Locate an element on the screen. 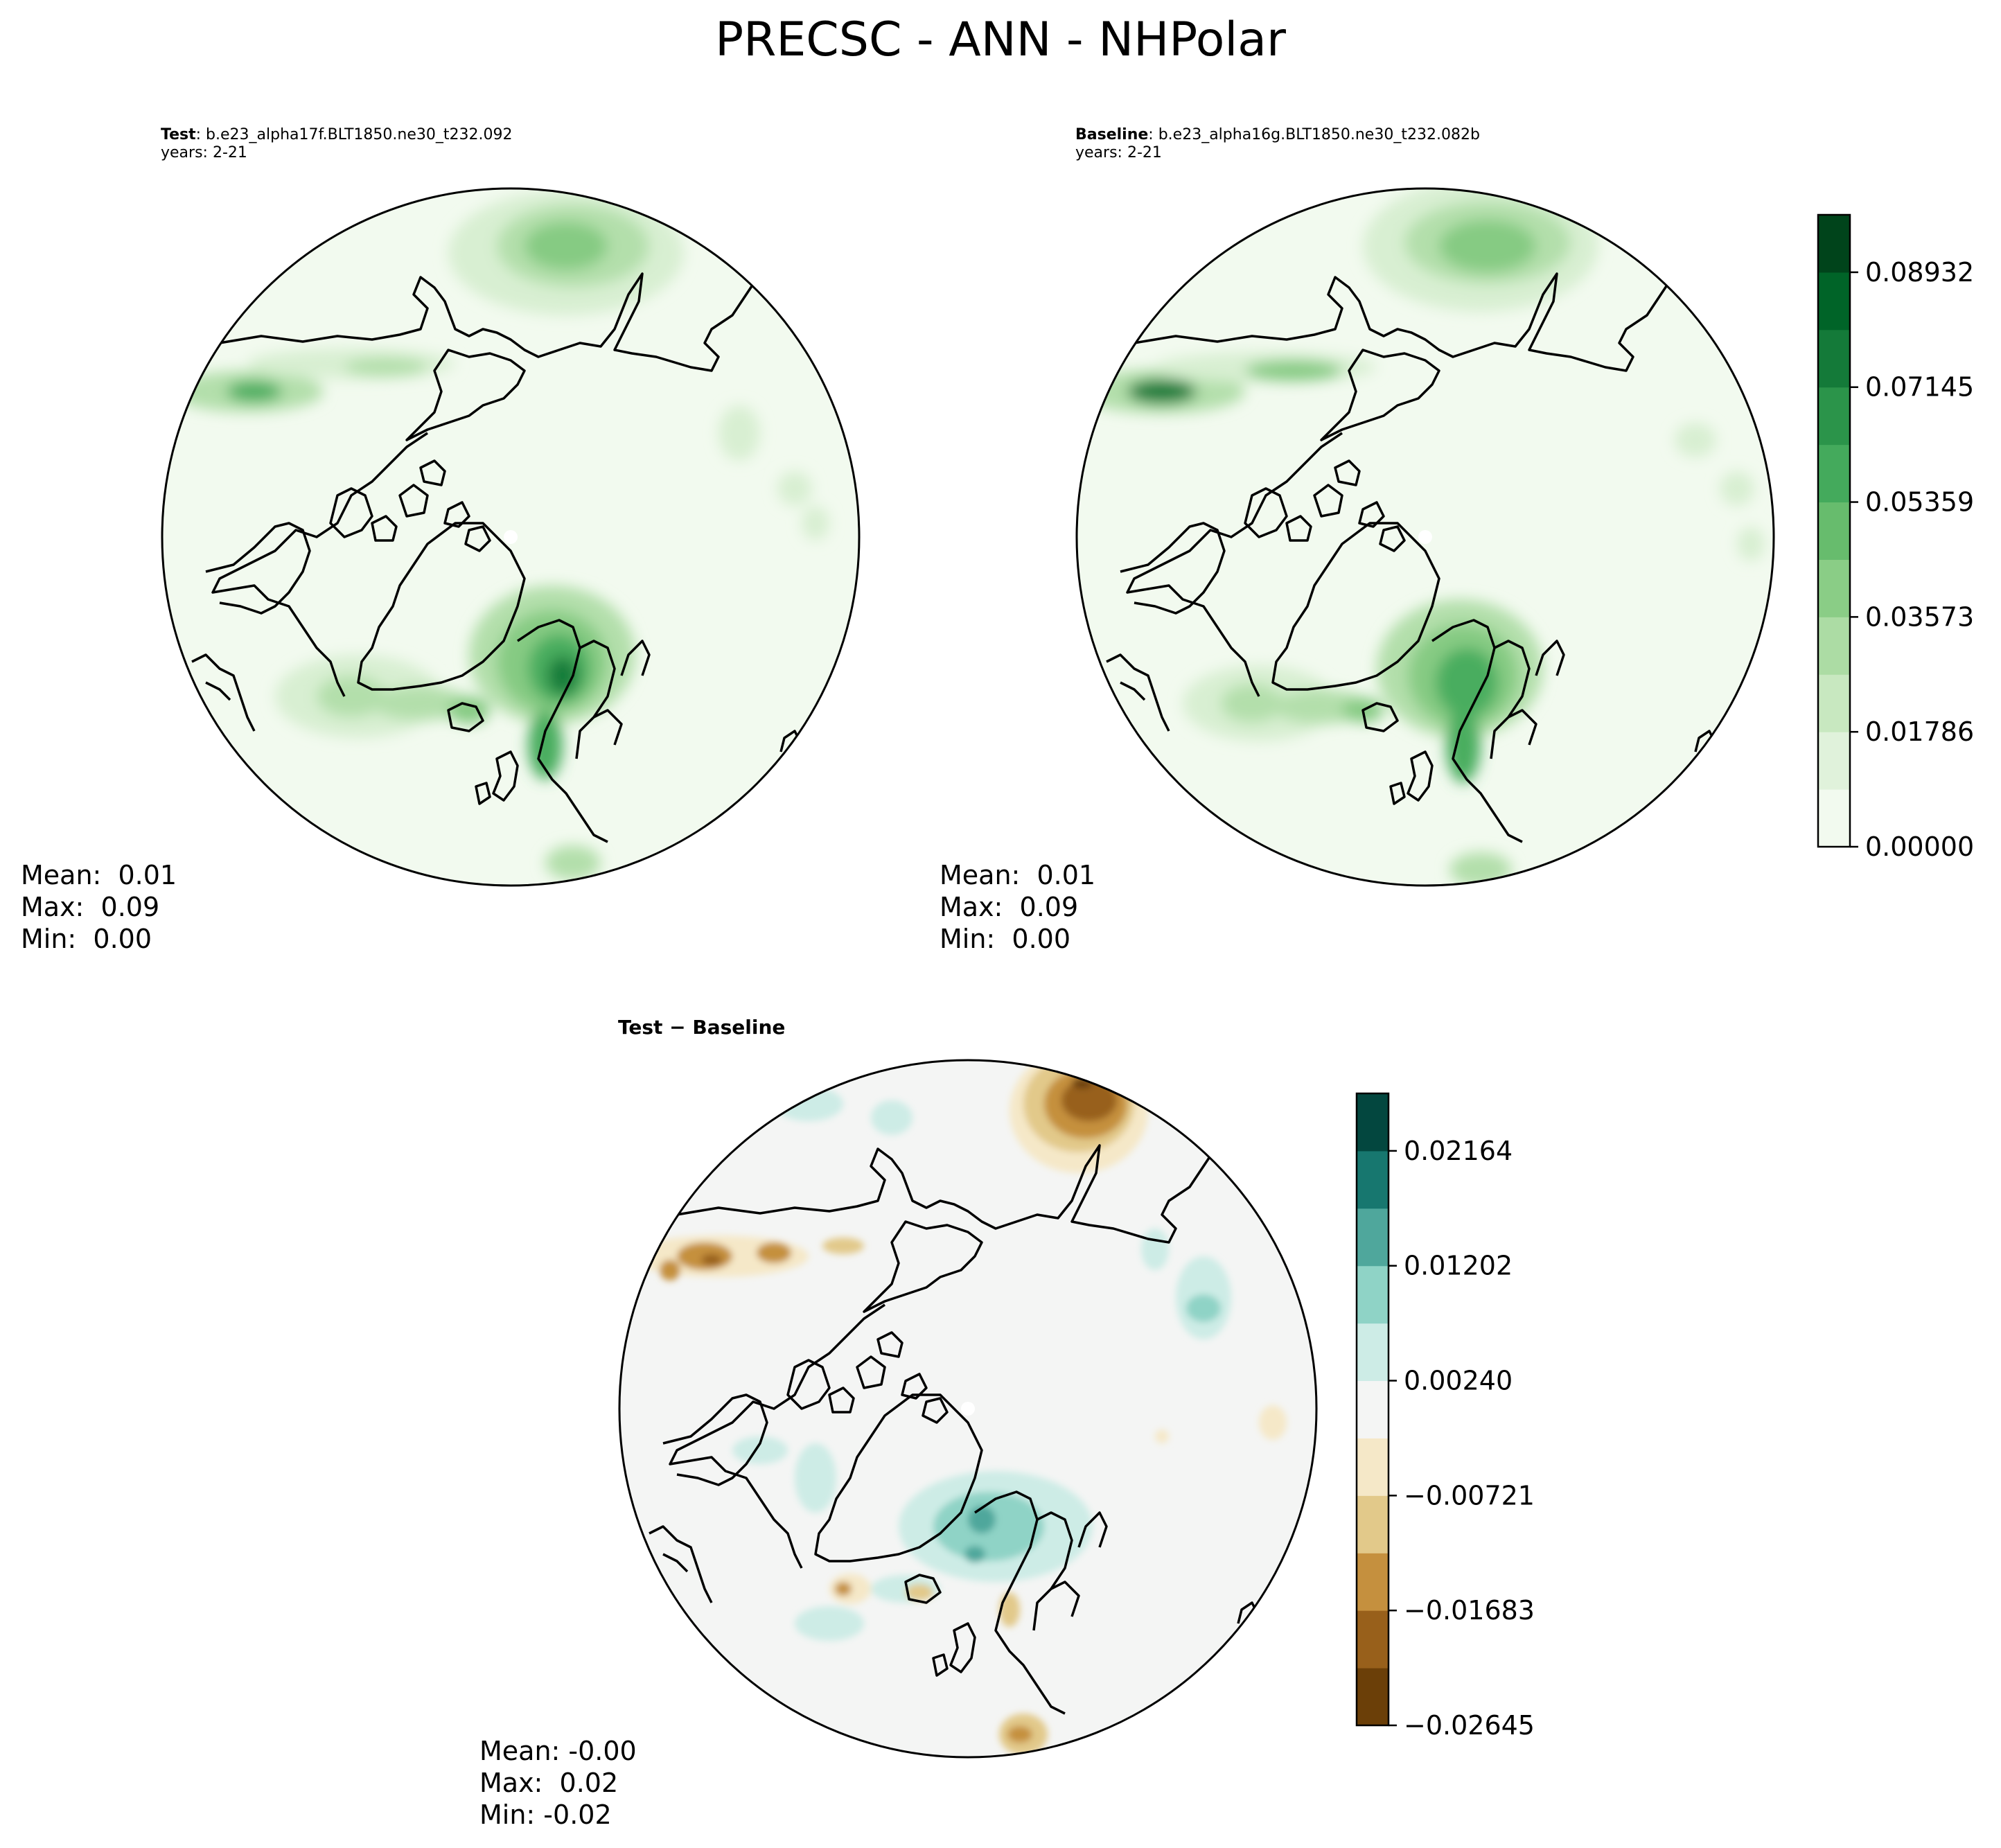  baseline-label: Baseline is located at coordinates (1112, 134).